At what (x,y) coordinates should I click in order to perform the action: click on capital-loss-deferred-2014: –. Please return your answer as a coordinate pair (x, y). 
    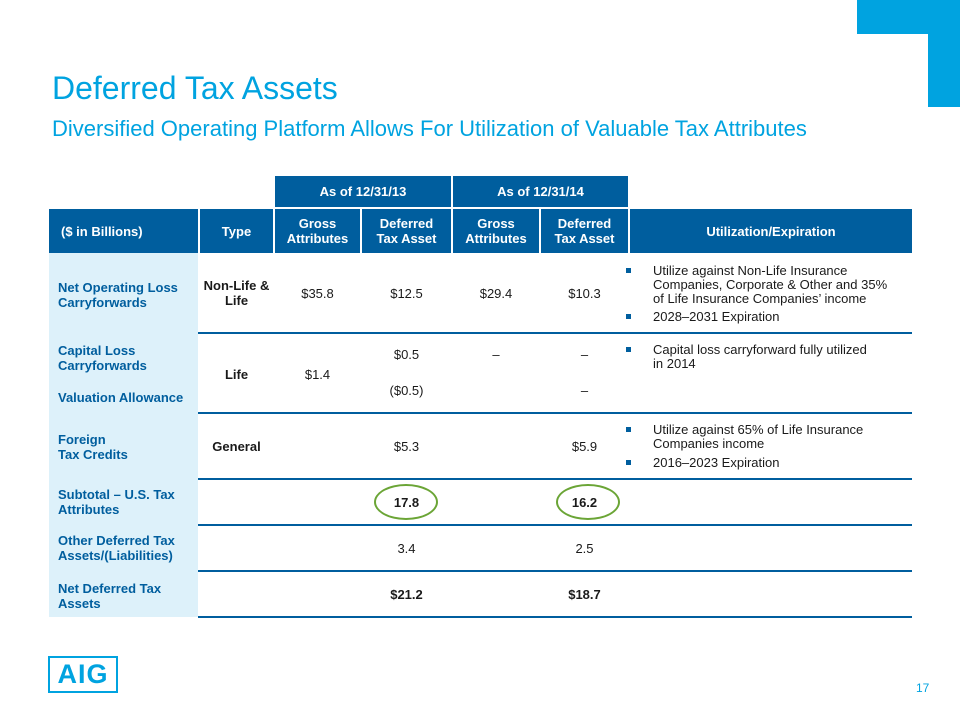
    Looking at the image, I should click on (584, 354).